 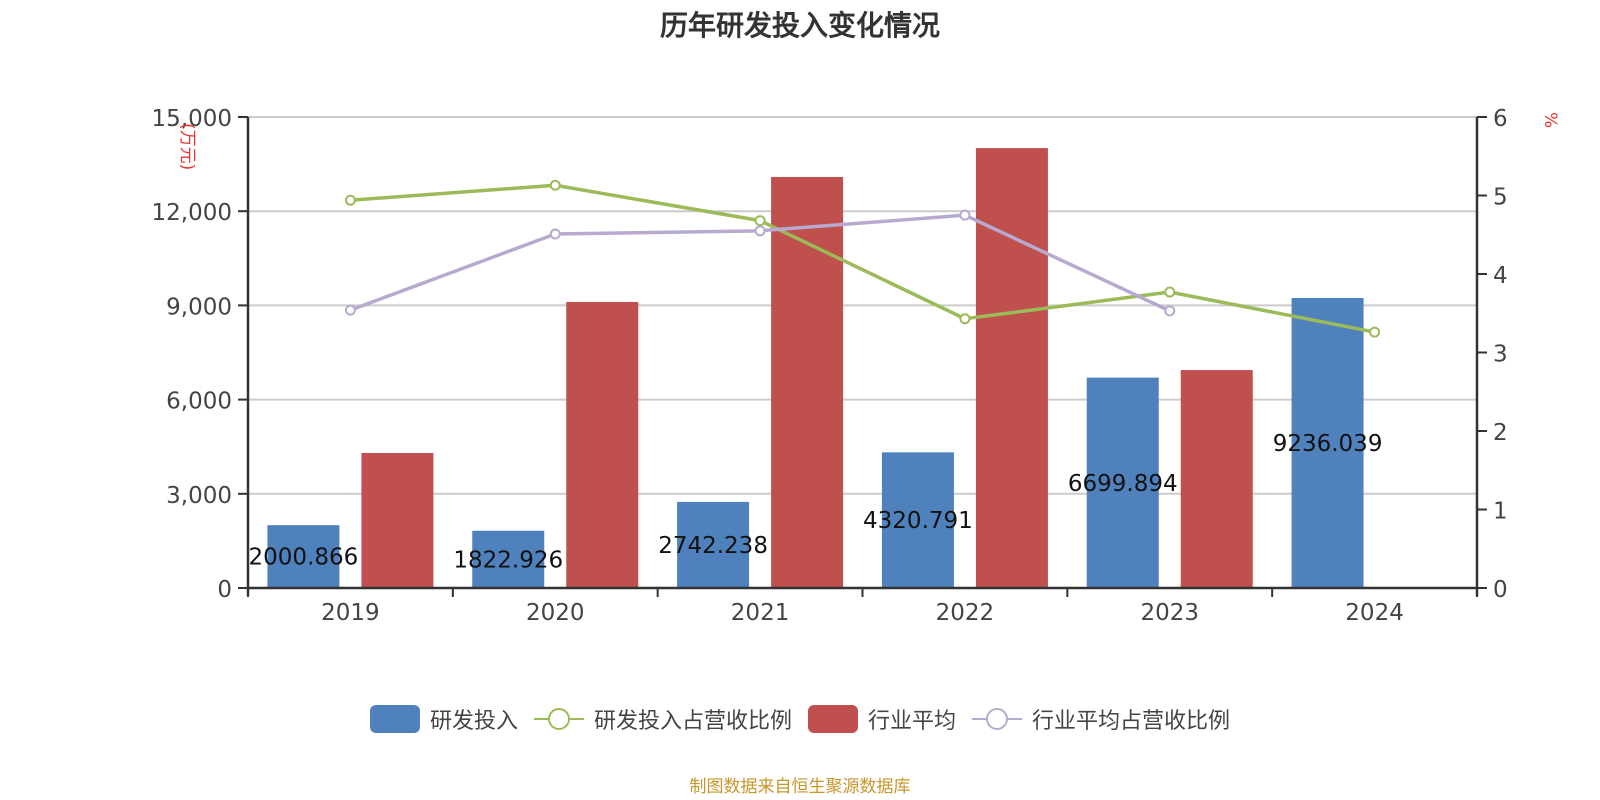 I want to click on legend-item-industry-ratio: 行业平均占营收比例, so click(x=1101, y=719).